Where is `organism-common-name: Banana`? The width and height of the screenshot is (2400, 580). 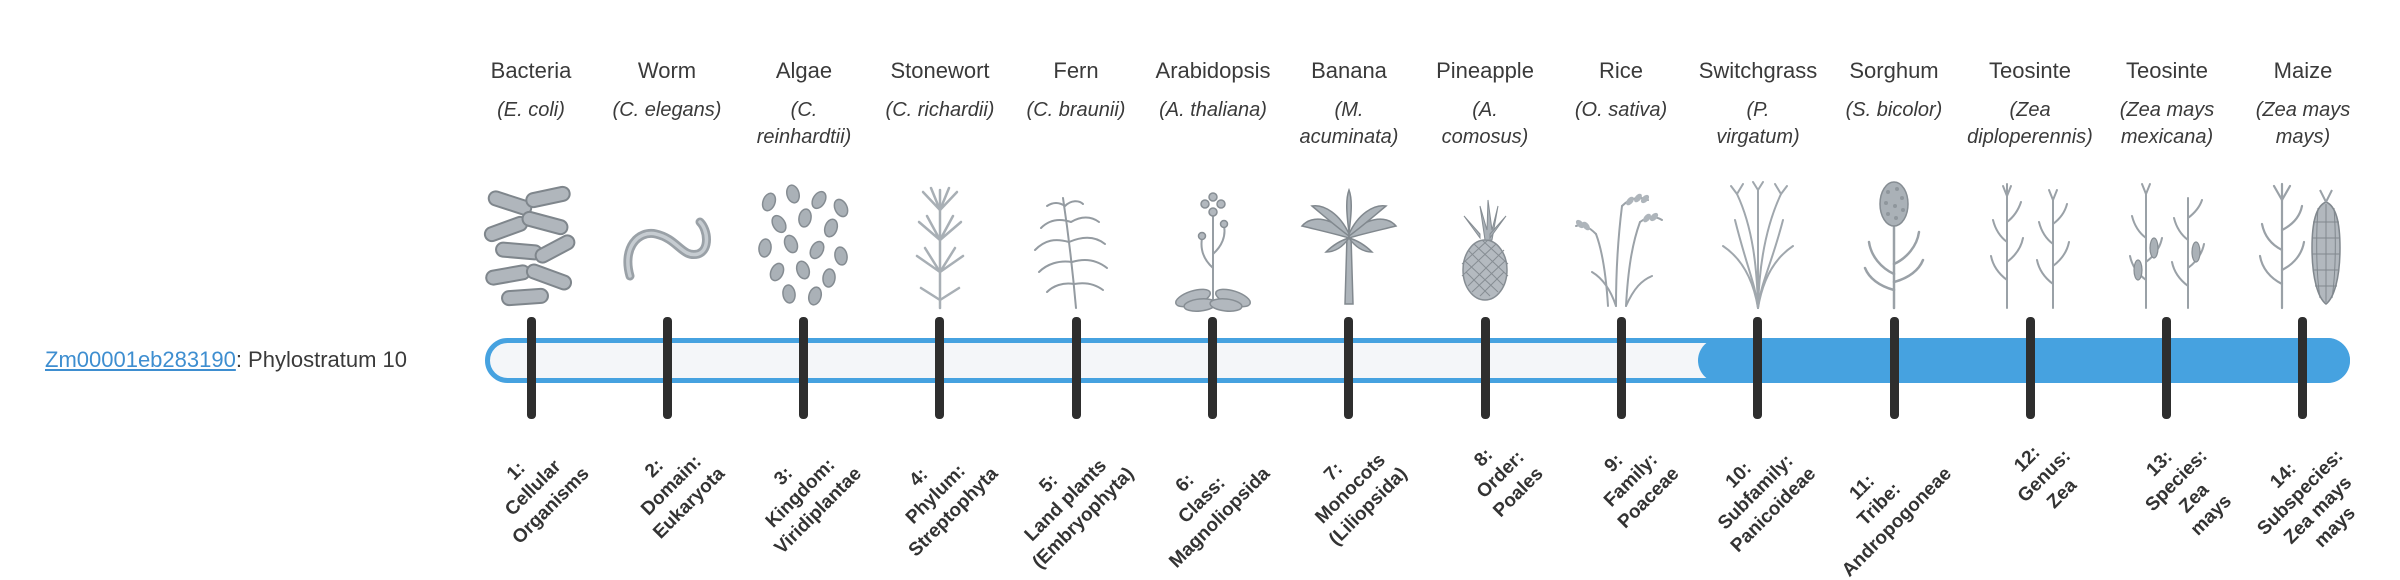
organism-common-name: Banana is located at coordinates (1349, 70).